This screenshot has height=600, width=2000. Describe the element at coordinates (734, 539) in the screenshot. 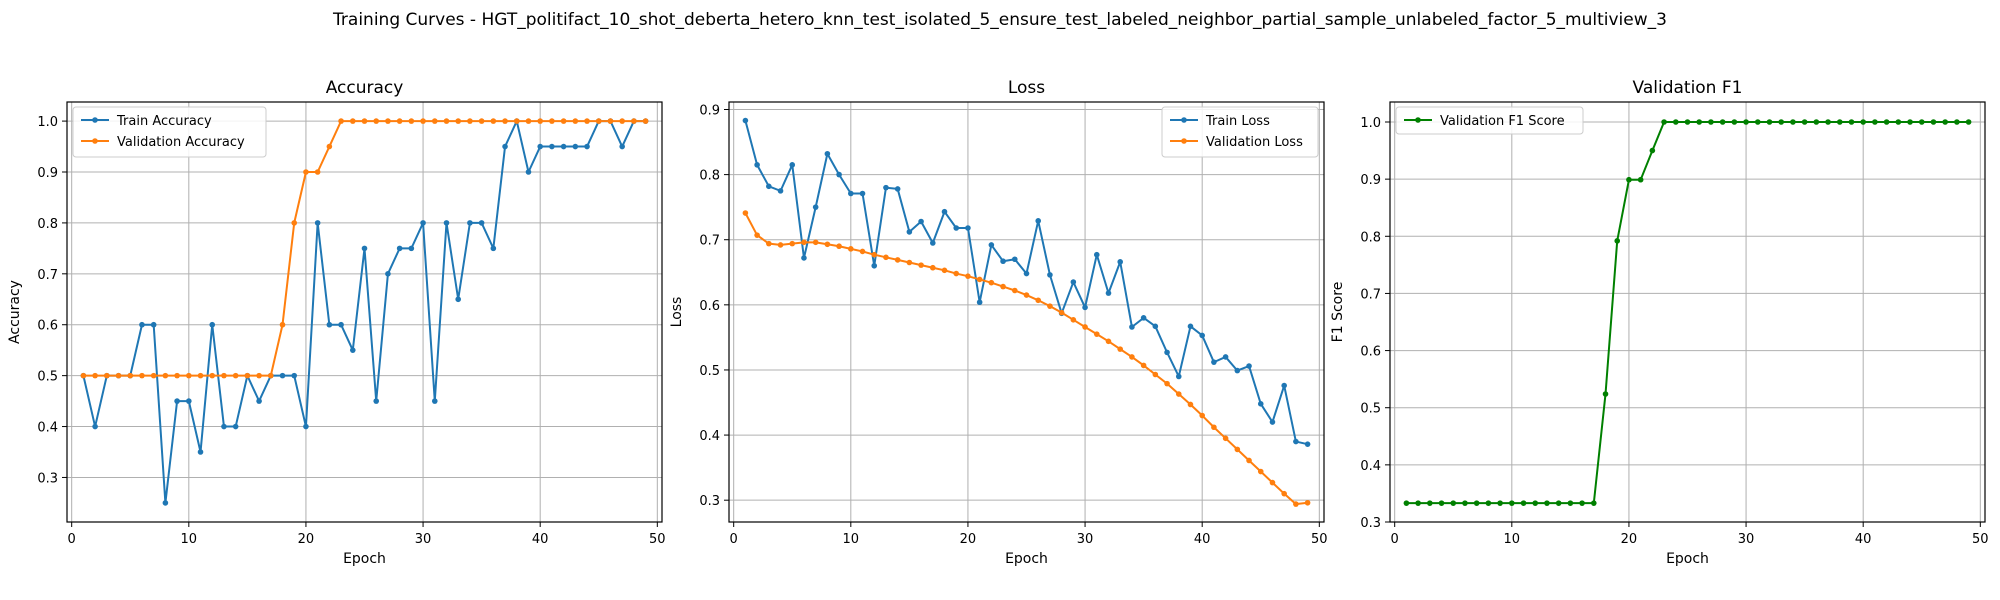

I see `chart1-x-tick-label-0: 0` at that location.